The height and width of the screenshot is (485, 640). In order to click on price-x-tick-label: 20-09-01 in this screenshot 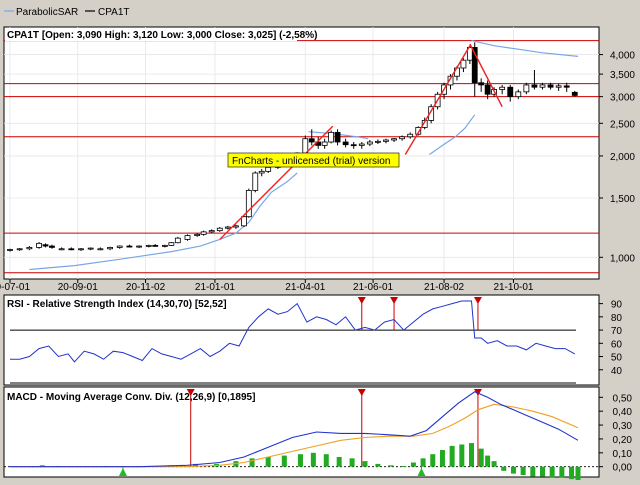, I will do `click(78, 287)`.